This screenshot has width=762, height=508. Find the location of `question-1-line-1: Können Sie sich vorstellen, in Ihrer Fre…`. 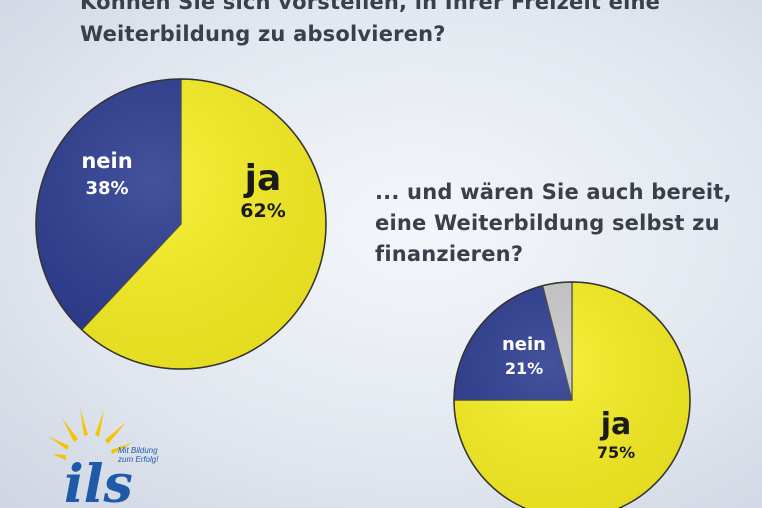

question-1-line-1: Können Sie sich vorstellen, in Ihrer Fre… is located at coordinates (370, 7).